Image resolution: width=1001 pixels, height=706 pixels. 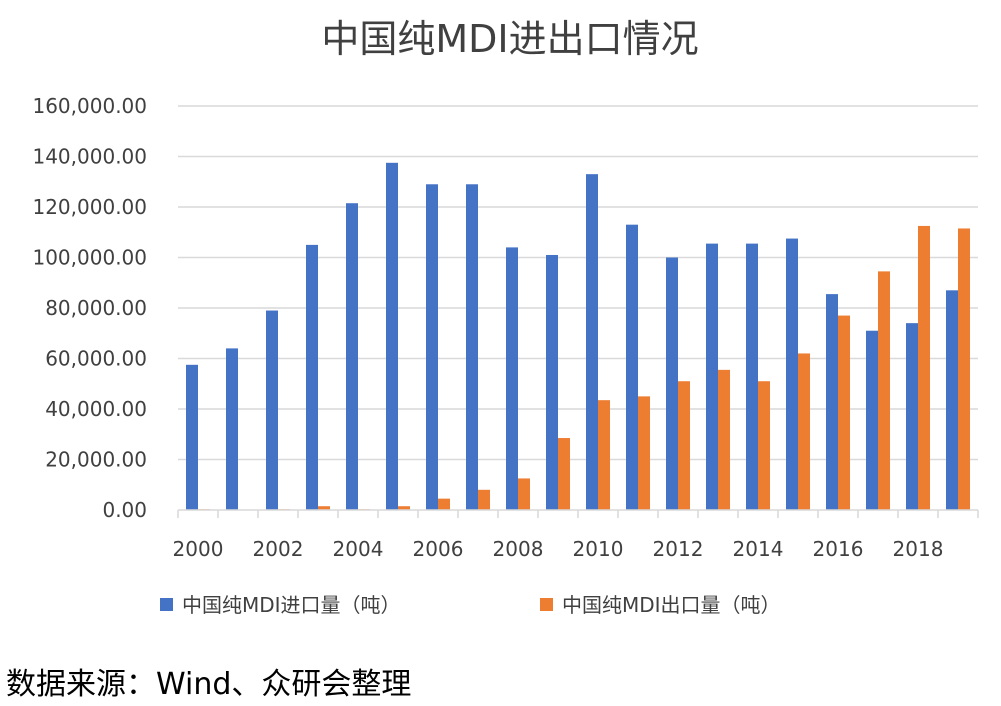 What do you see at coordinates (952, 400) in the screenshot?
I see `bar-import-2019` at bounding box center [952, 400].